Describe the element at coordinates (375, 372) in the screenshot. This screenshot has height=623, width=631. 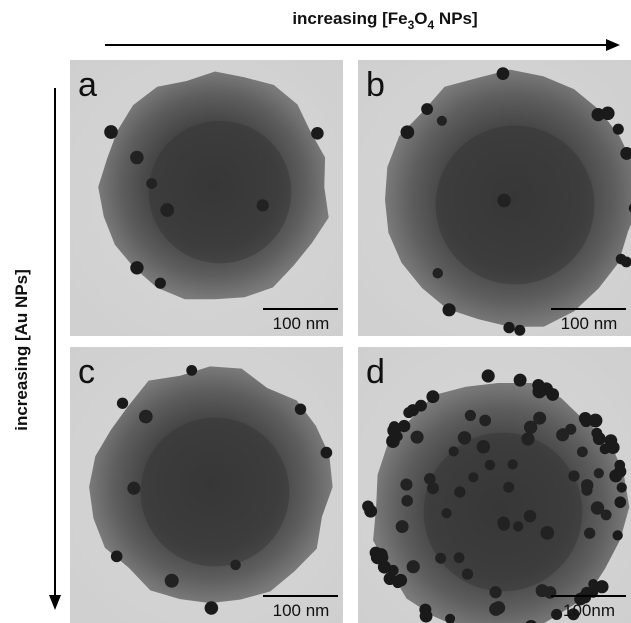
I see `panel-label: d` at that location.